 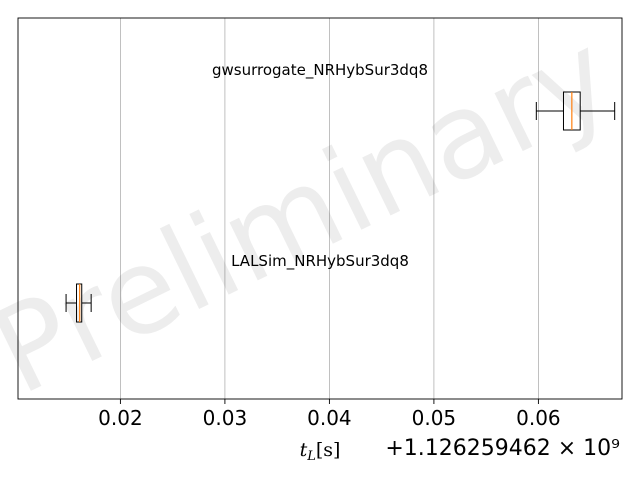 What do you see at coordinates (329, 418) in the screenshot?
I see `x-tick-label-2: 0.04` at bounding box center [329, 418].